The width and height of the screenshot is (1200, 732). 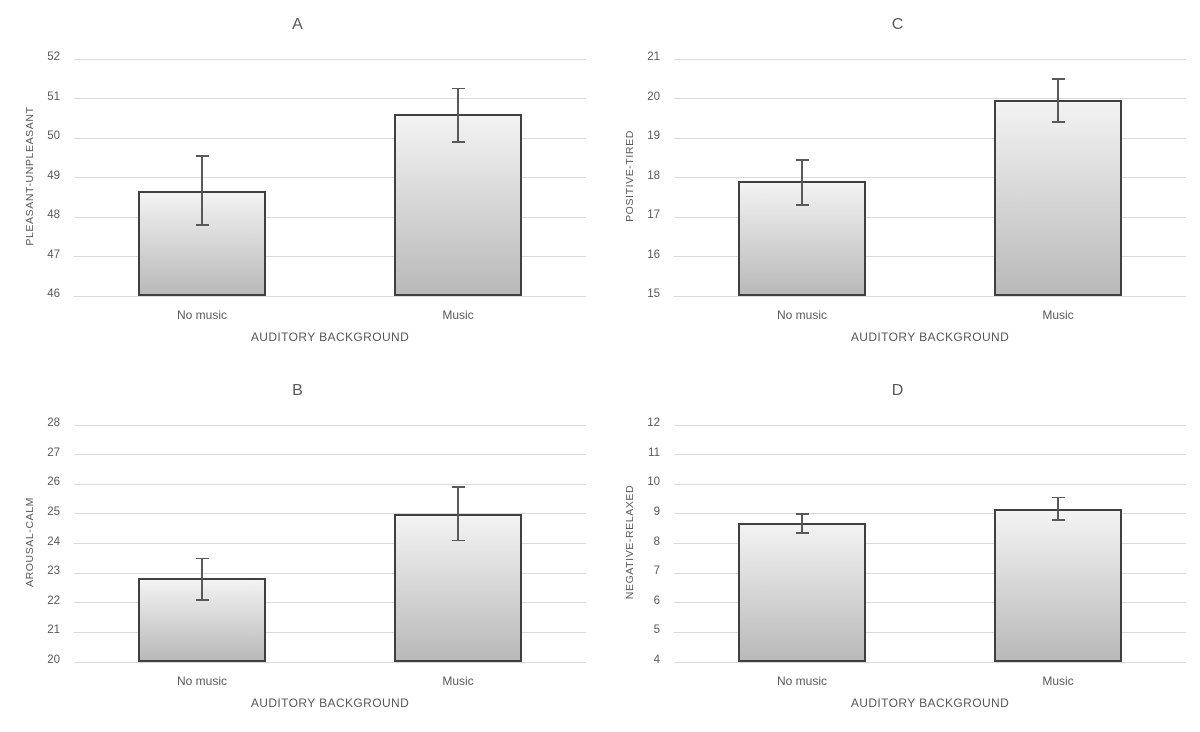 I want to click on panel-title: D, so click(x=897, y=390).